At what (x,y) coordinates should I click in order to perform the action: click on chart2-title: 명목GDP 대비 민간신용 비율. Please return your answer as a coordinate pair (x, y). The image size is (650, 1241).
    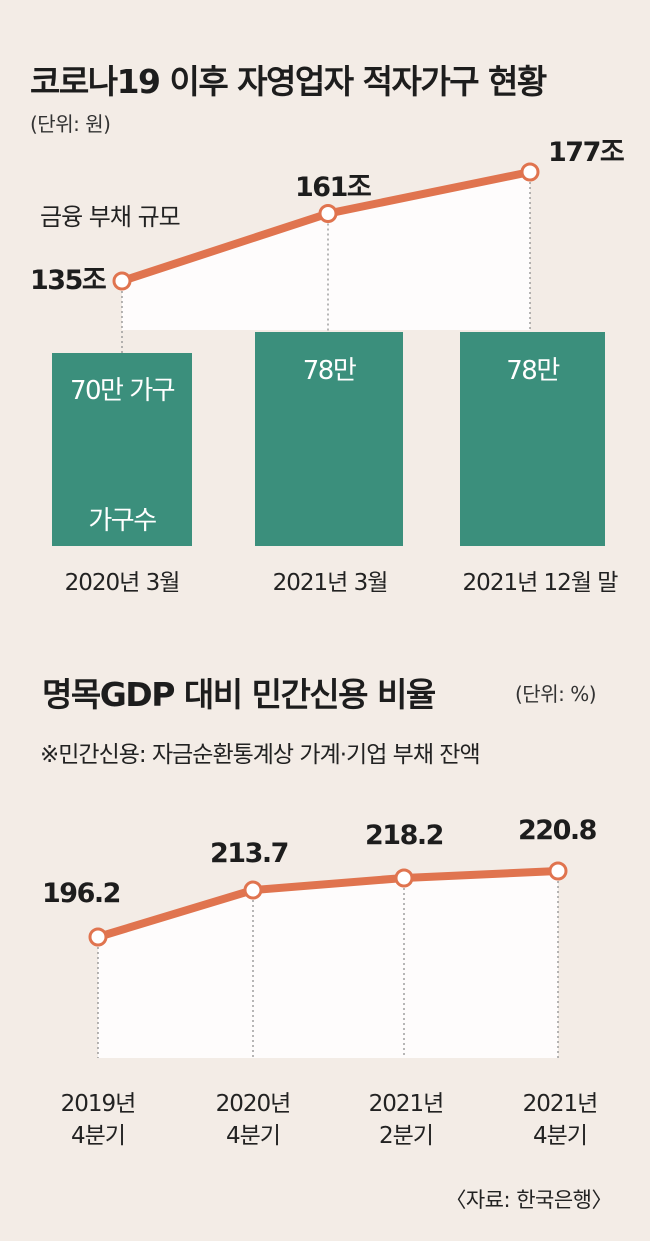
    Looking at the image, I should click on (239, 694).